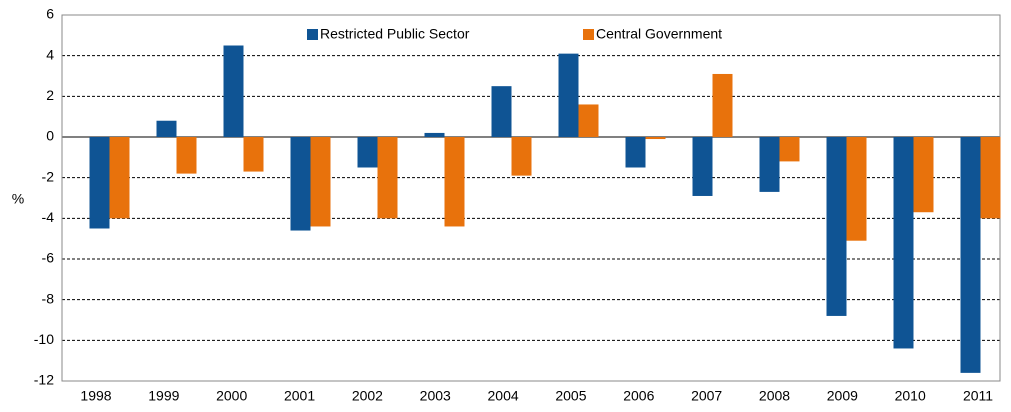 This screenshot has width=1011, height=412. Describe the element at coordinates (774, 396) in the screenshot. I see `x-tick-label: 2008` at that location.